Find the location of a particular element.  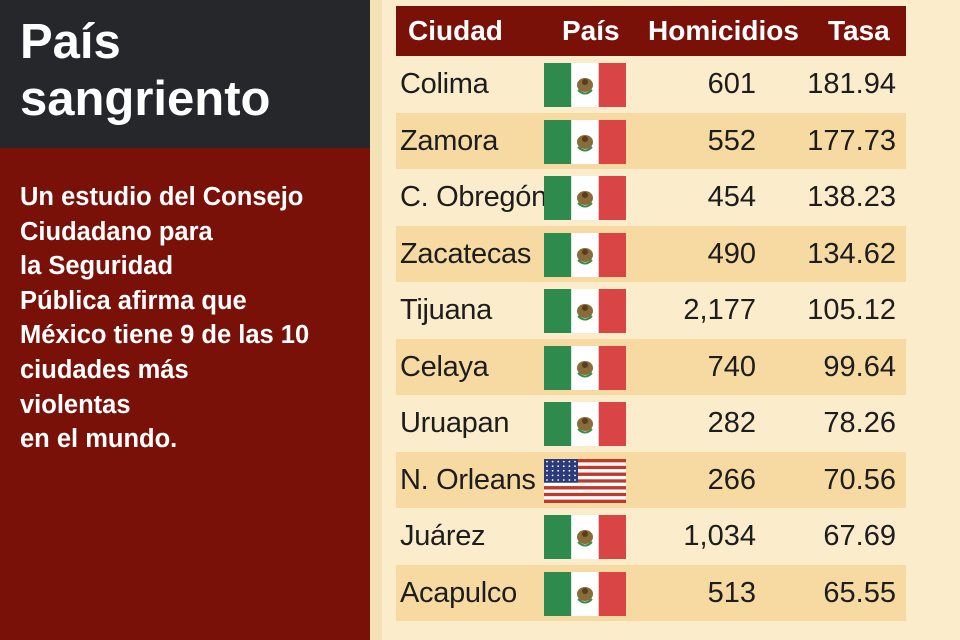

cell-ciudad: Zacatecas is located at coordinates (466, 253).